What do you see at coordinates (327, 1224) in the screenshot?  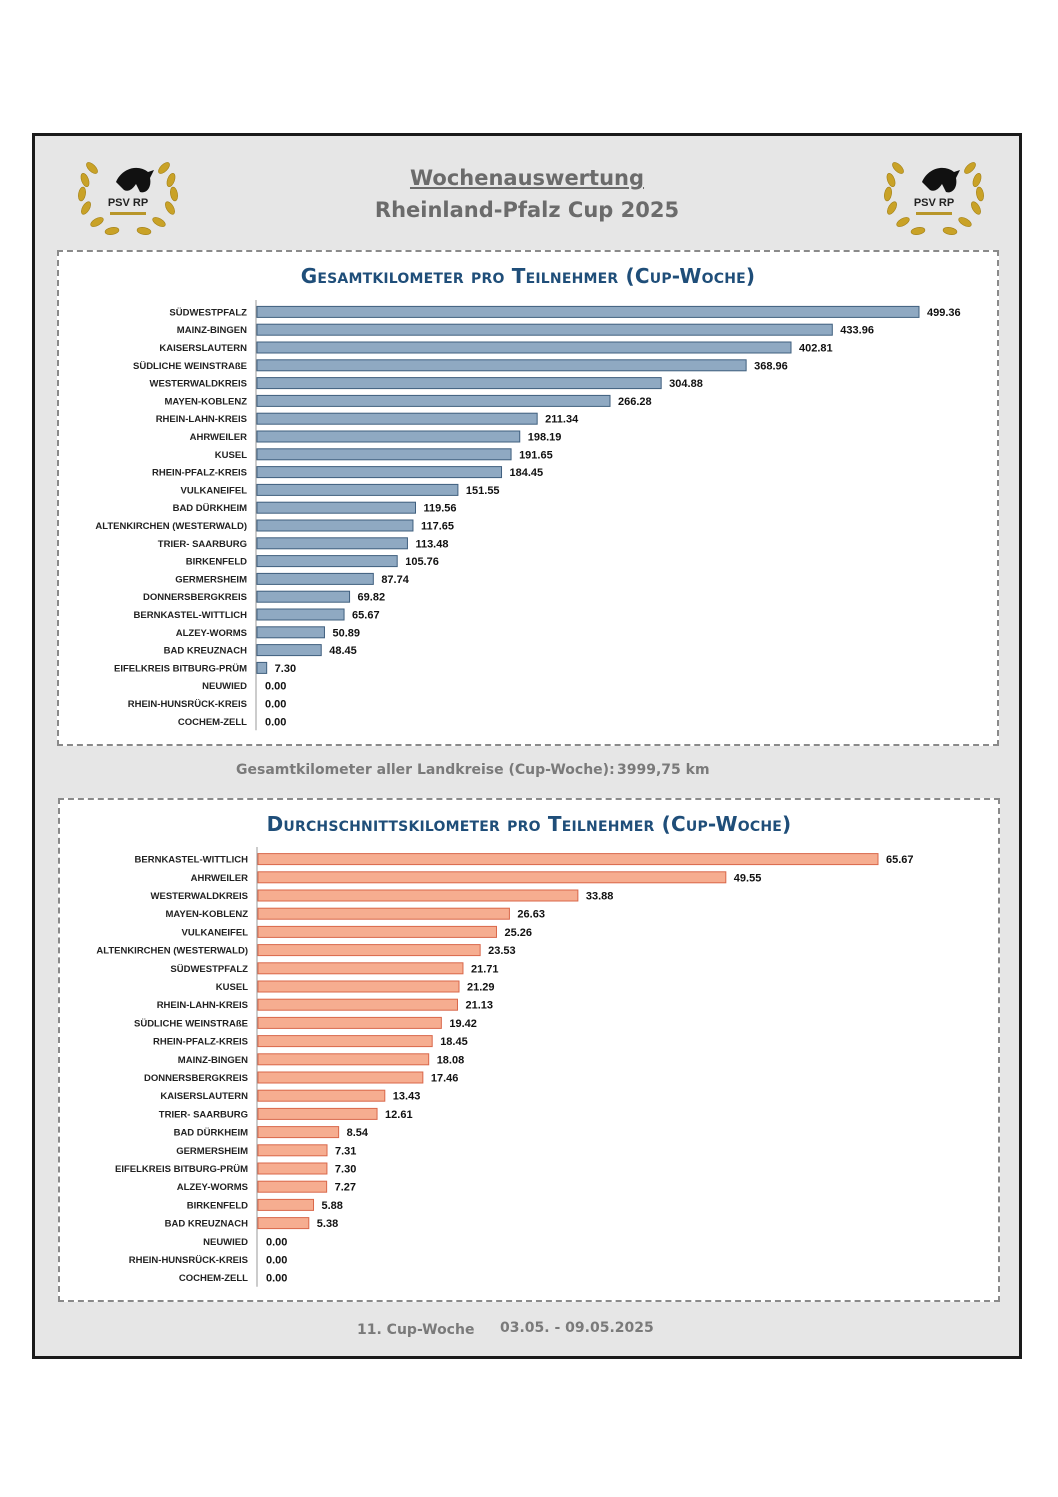 I see `value-label: 5.38` at bounding box center [327, 1224].